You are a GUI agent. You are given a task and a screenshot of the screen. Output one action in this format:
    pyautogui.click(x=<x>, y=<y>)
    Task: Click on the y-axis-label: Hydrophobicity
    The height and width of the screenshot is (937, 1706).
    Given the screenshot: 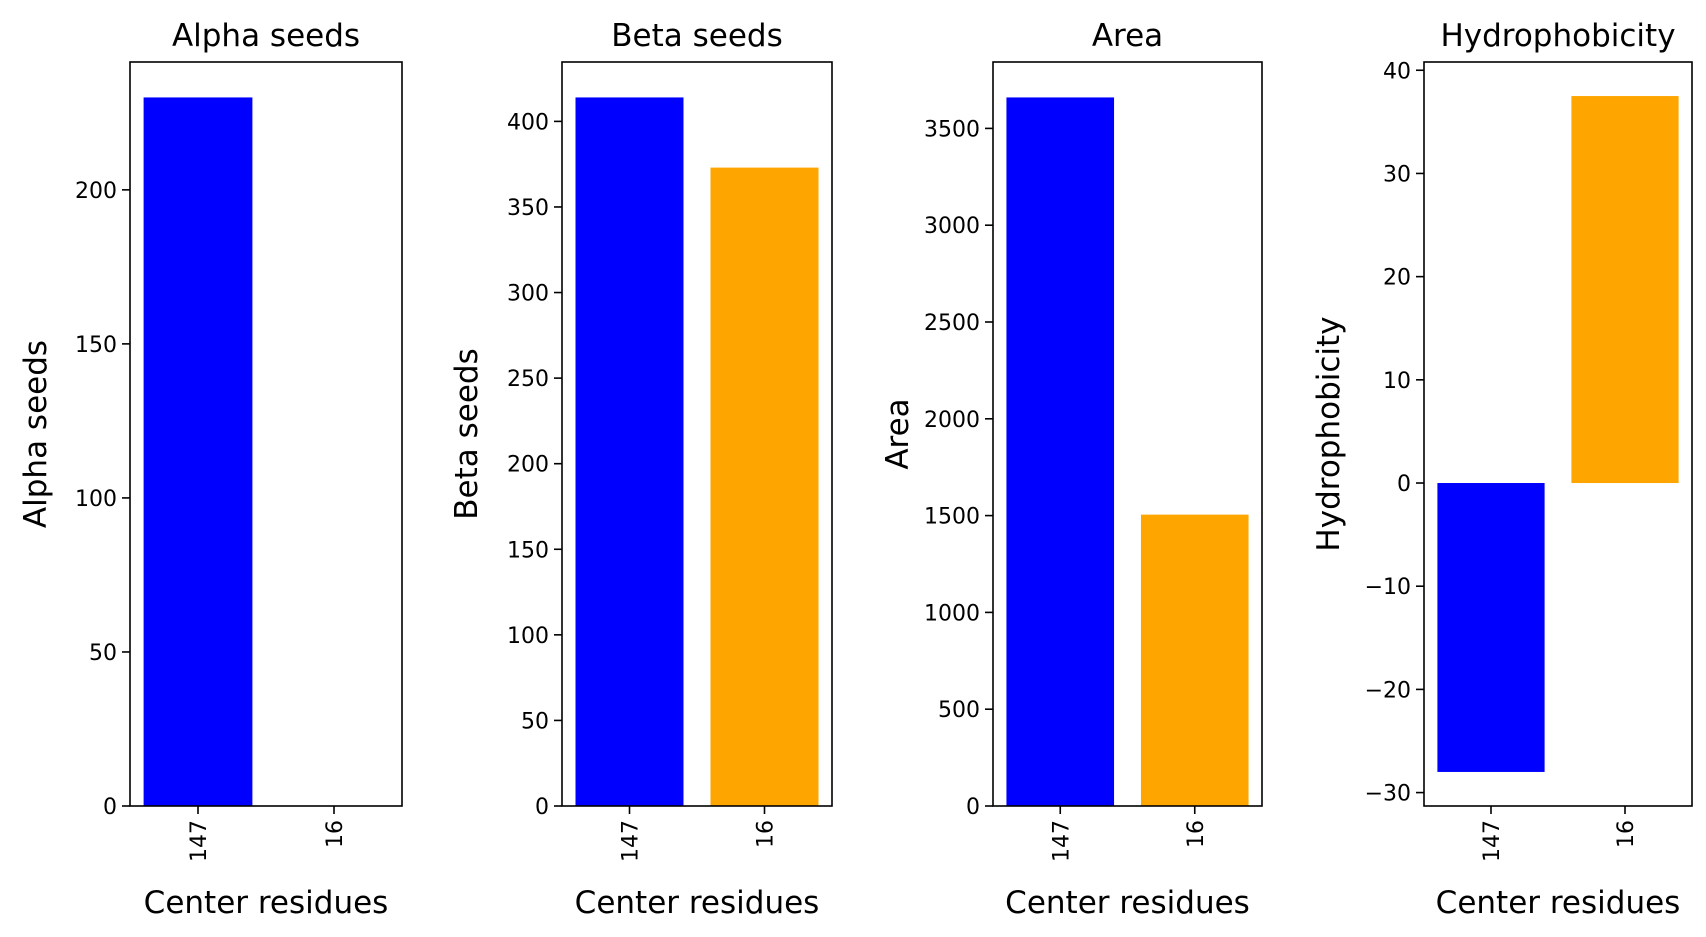 What is the action you would take?
    pyautogui.click(x=1329, y=433)
    